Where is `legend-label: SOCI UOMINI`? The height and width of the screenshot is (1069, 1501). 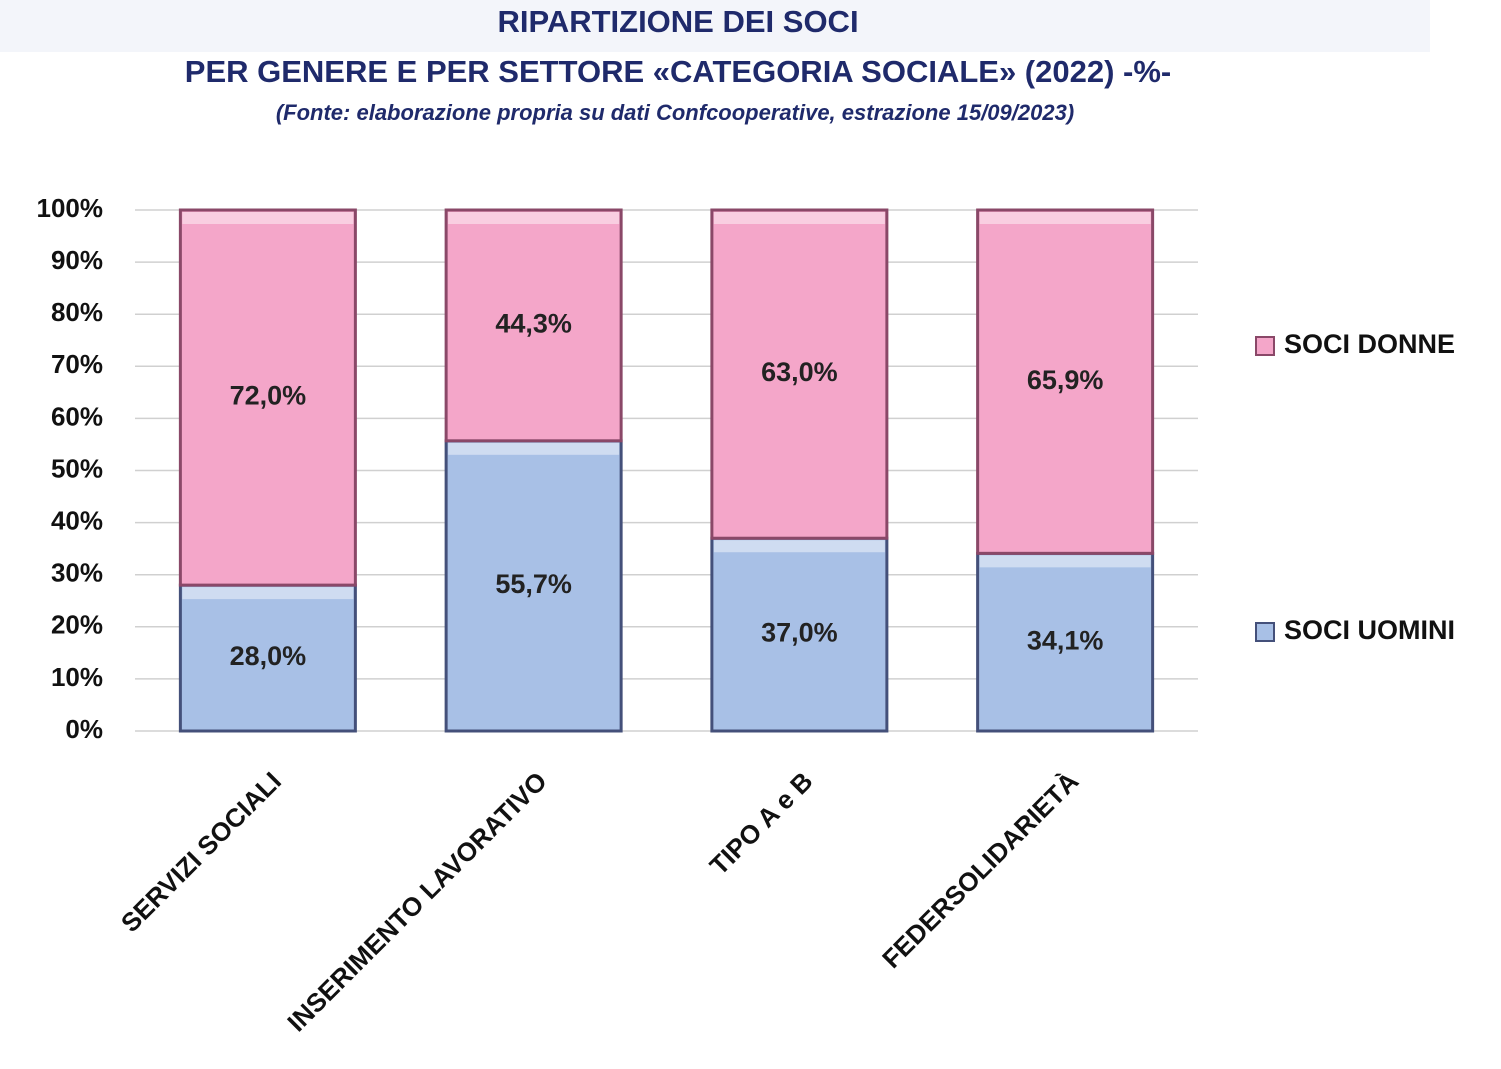 legend-label: SOCI UOMINI is located at coordinates (1369, 630).